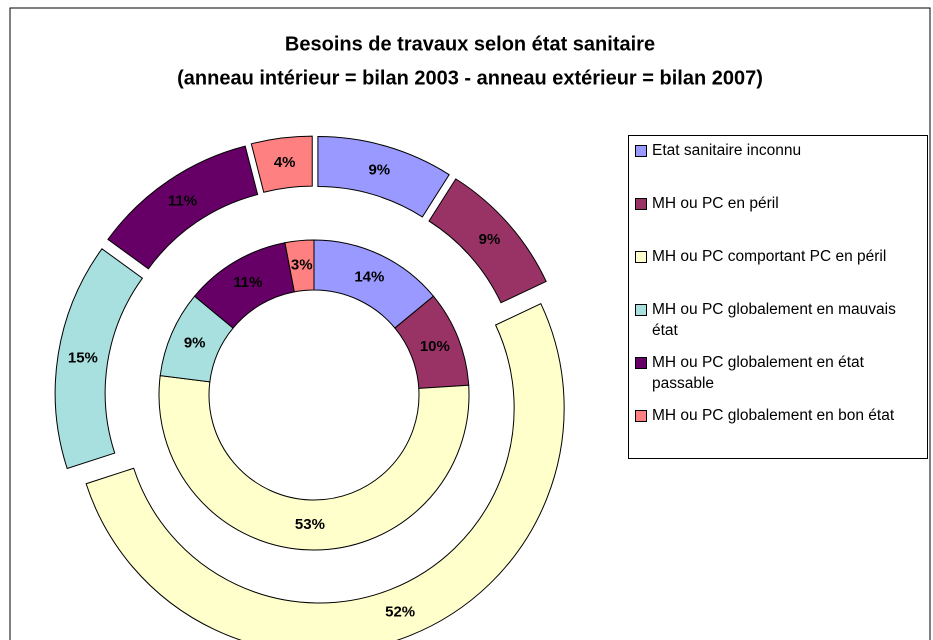  Describe the element at coordinates (778, 431) in the screenshot. I see `legend-entry: MH ou PC globalement en bon état` at that location.